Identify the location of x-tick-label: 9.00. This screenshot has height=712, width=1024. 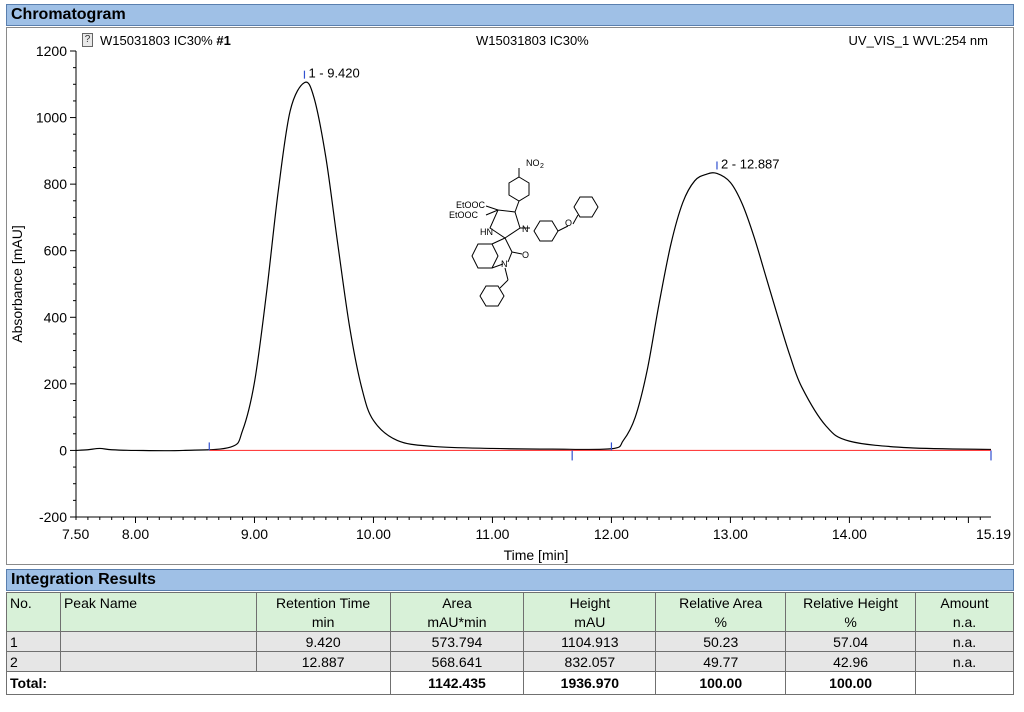
(254, 534).